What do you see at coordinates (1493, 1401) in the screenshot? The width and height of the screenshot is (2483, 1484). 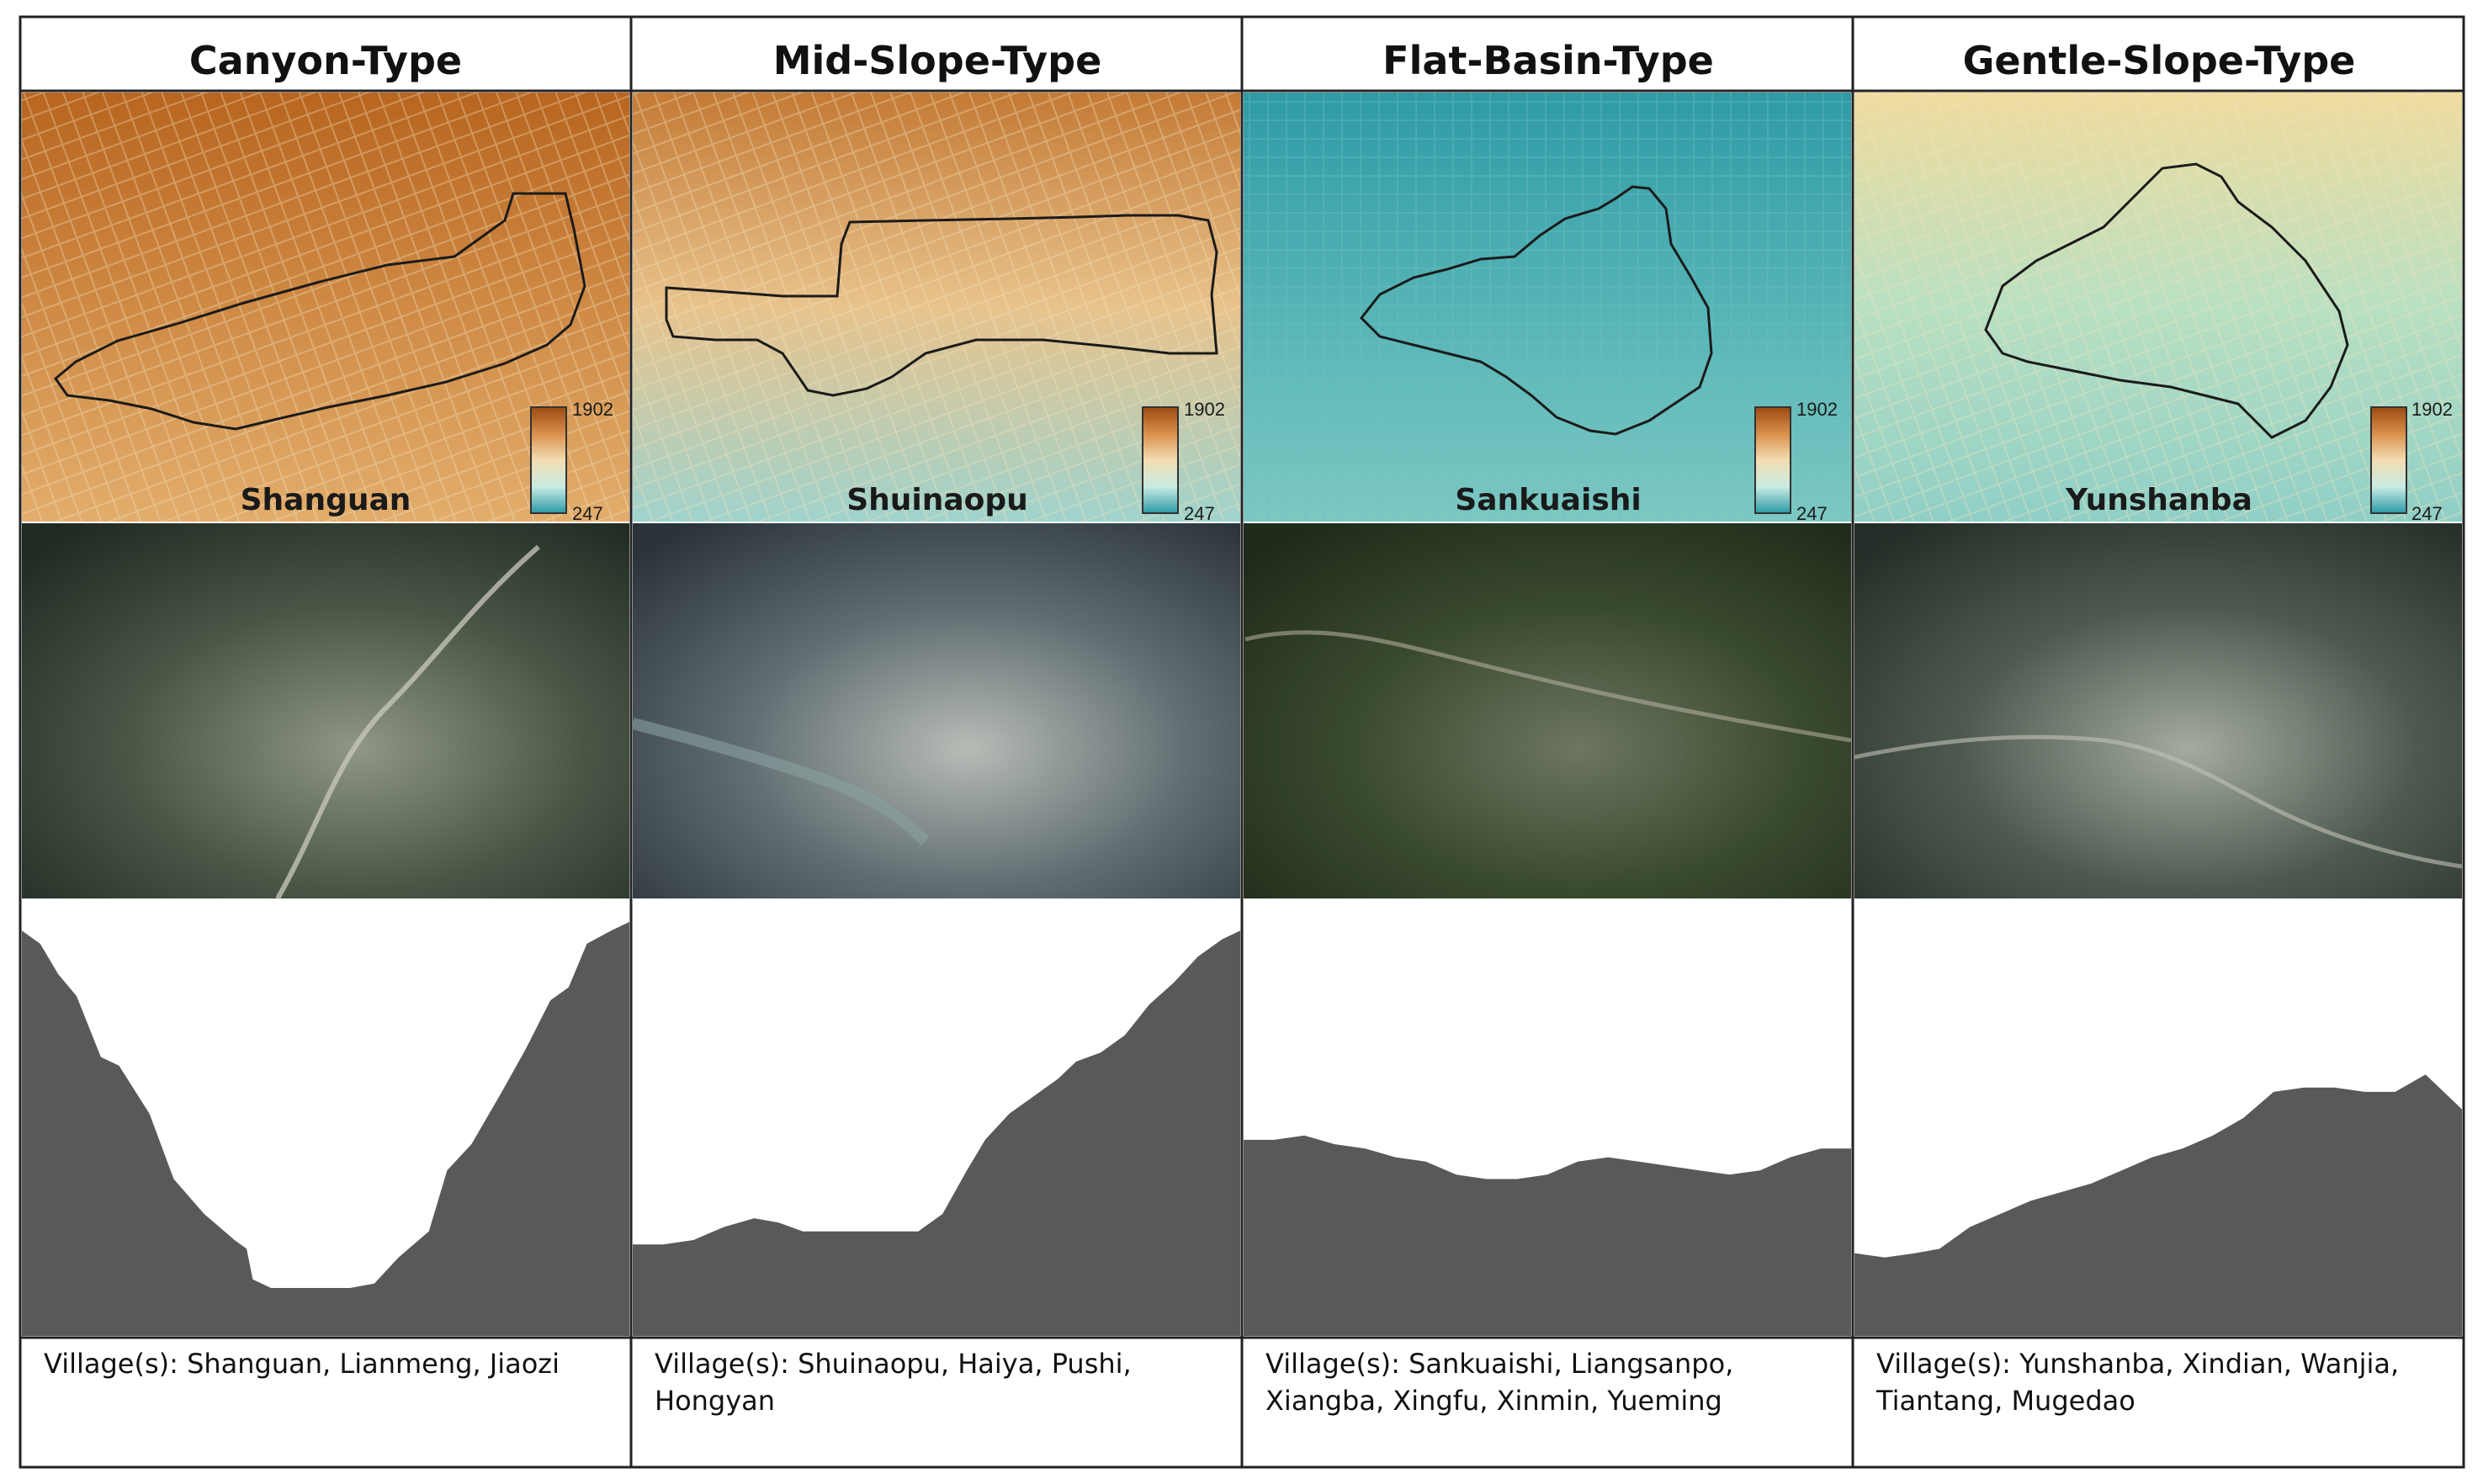 I see `villages-line-2: Xiangba, Xingfu, Xinmin, Yueming` at bounding box center [1493, 1401].